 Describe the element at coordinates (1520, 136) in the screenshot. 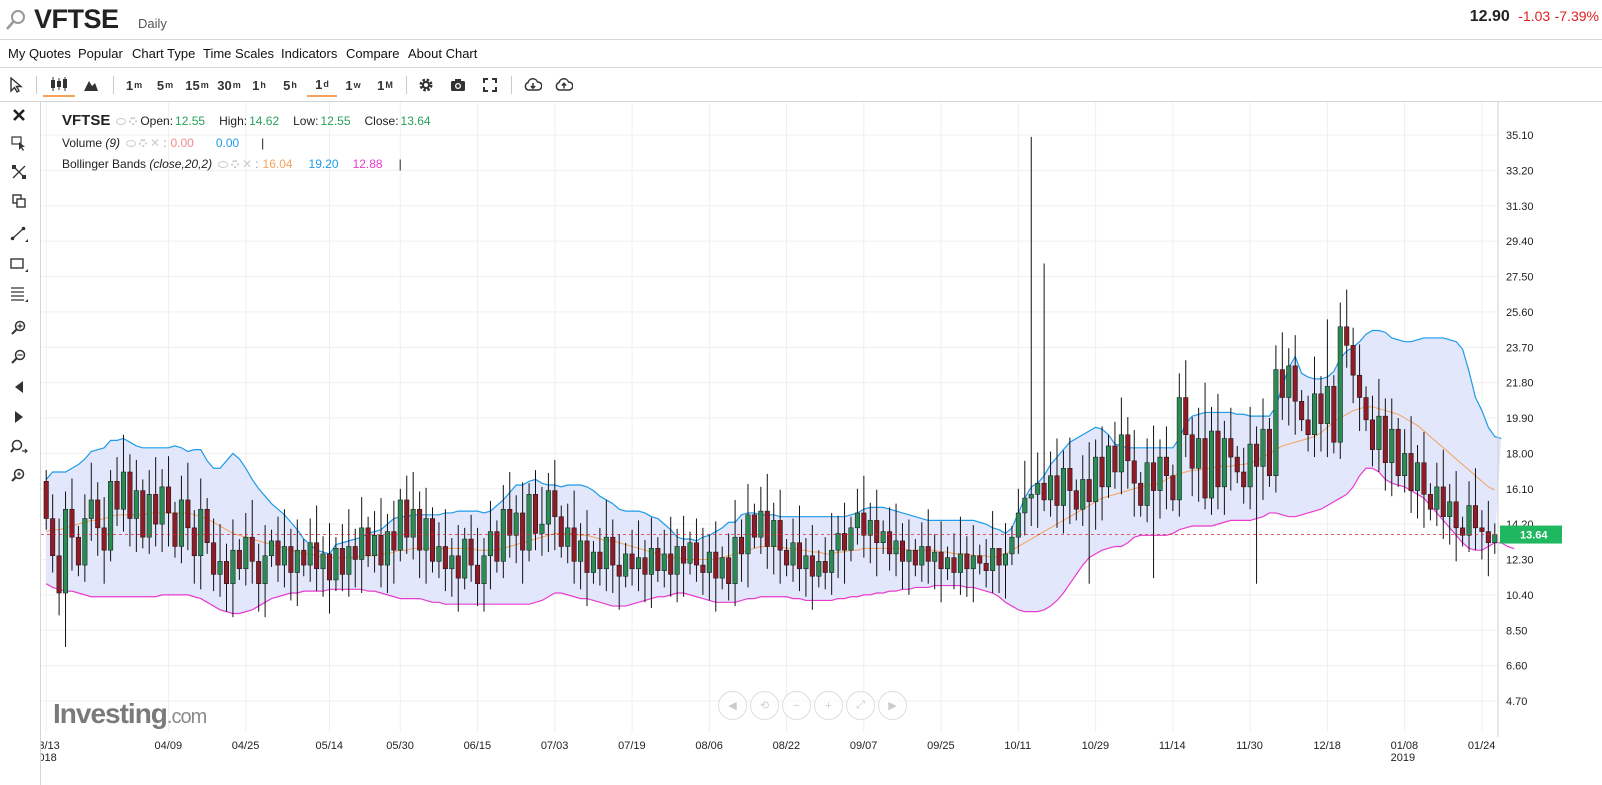

I see `y-tick-label: 35.10` at that location.